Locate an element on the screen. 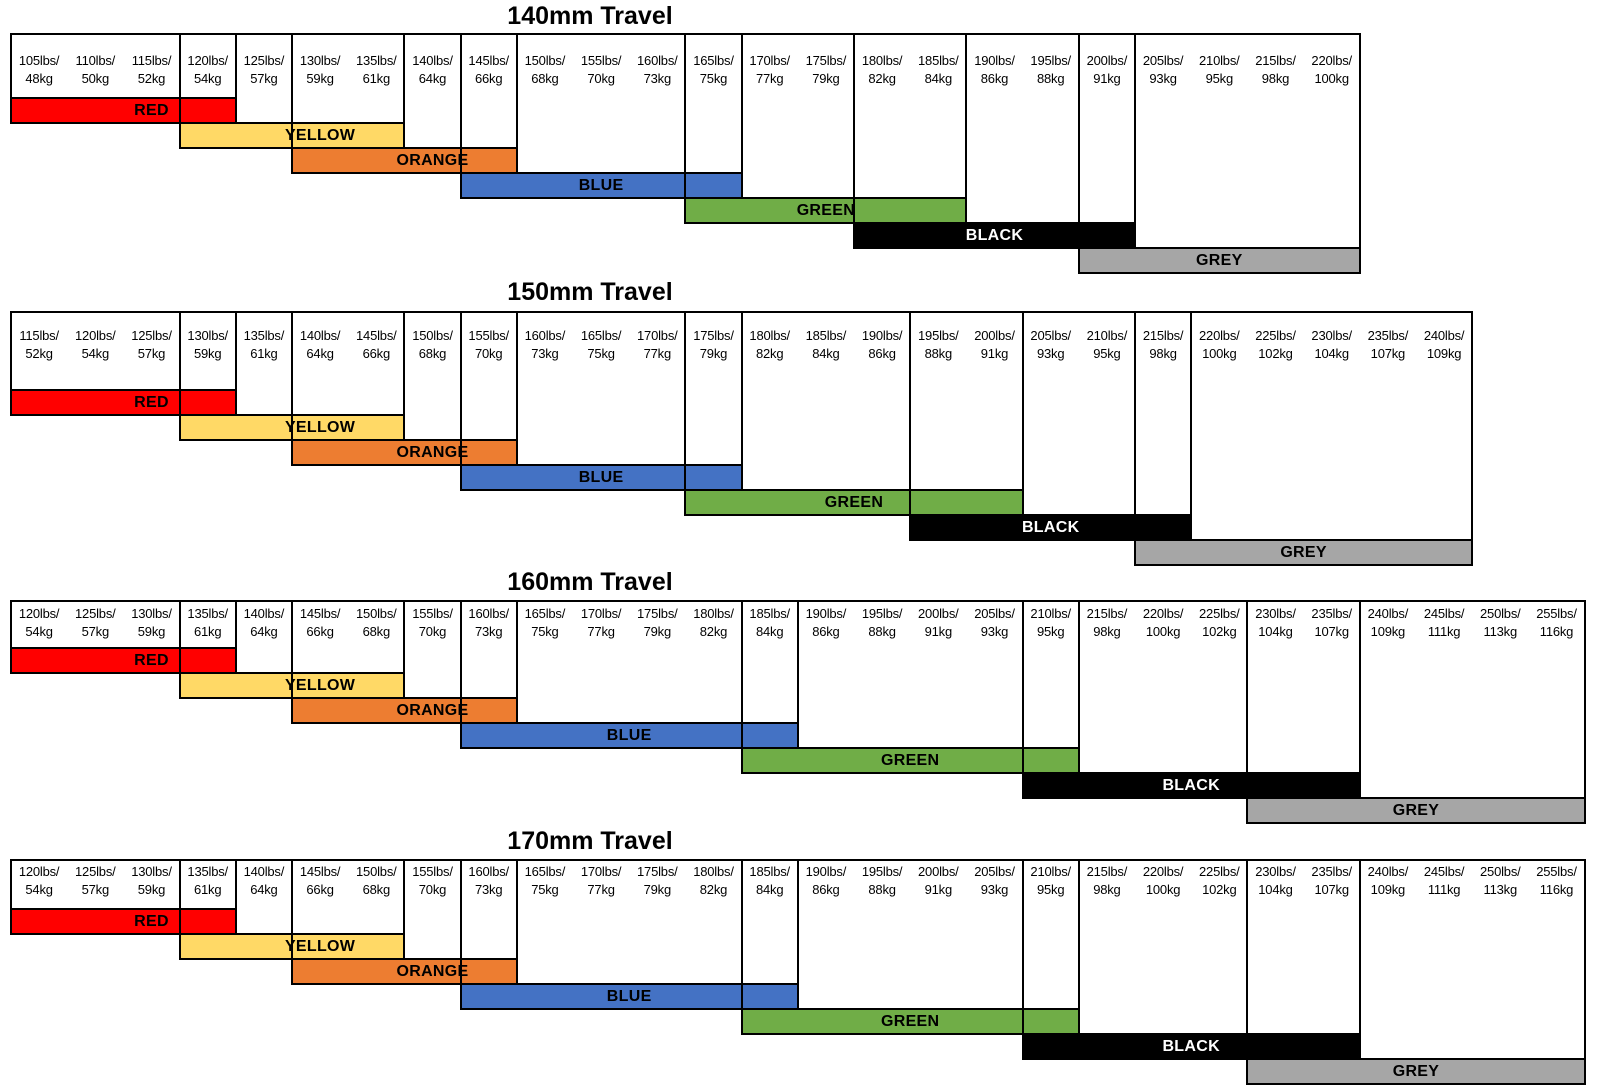  weight-kg-label: 91kg is located at coordinates (938, 889).